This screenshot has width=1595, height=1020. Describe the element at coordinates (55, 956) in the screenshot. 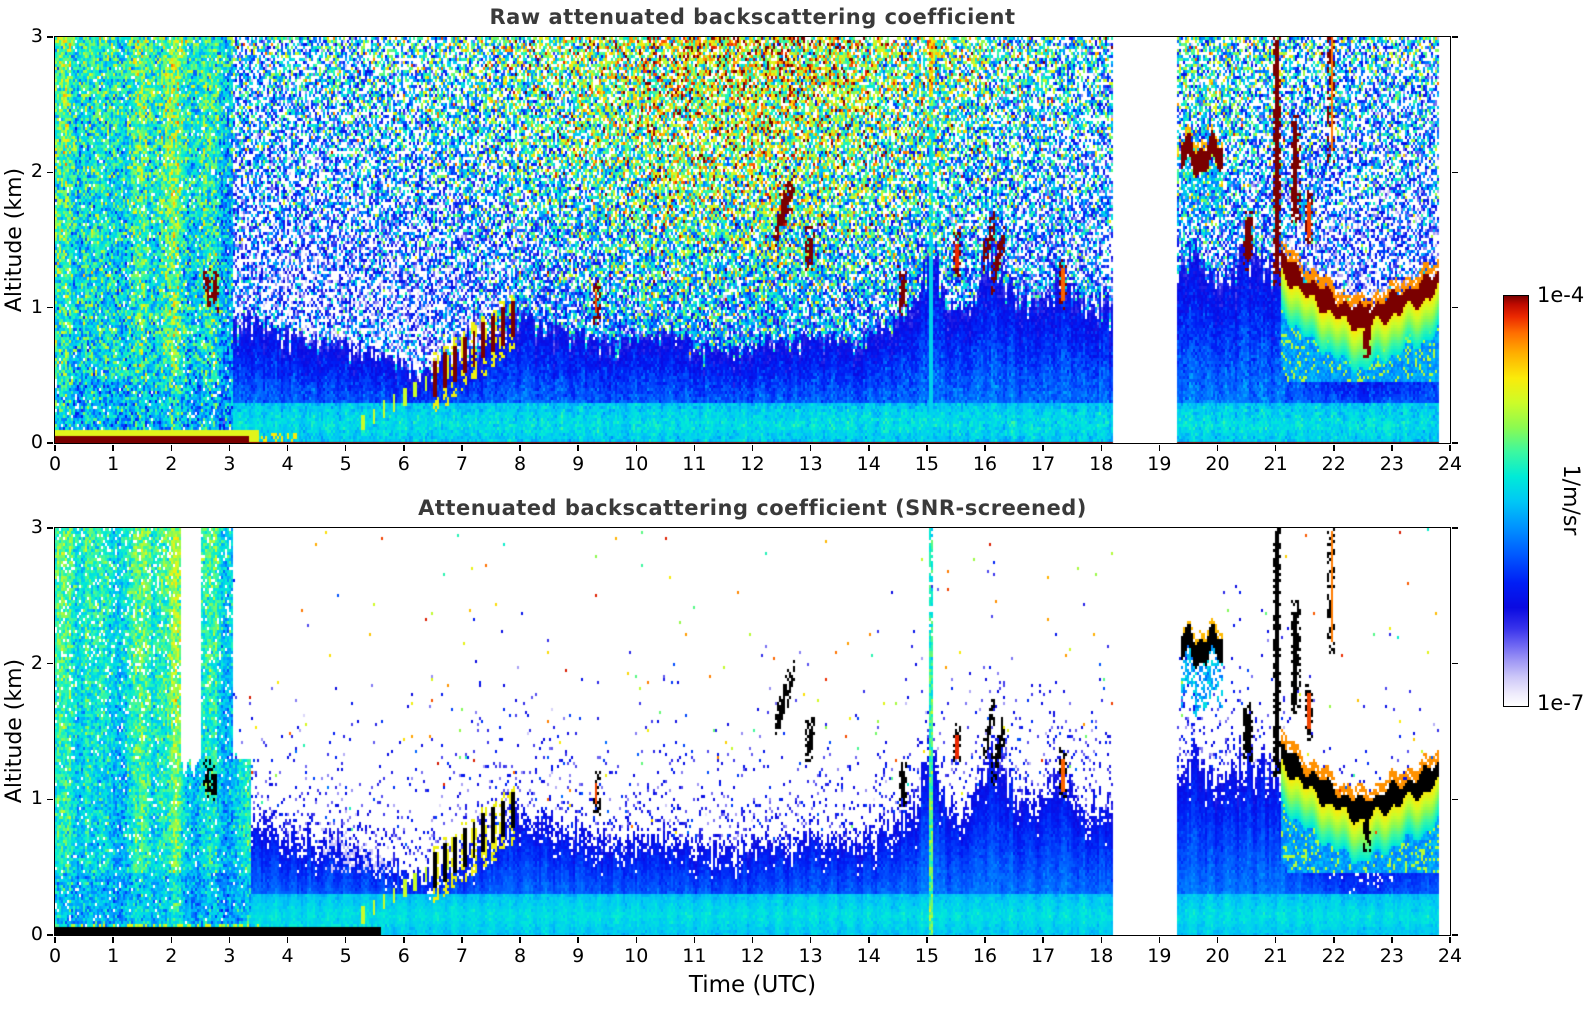

I see `x-tick-label: 0` at that location.